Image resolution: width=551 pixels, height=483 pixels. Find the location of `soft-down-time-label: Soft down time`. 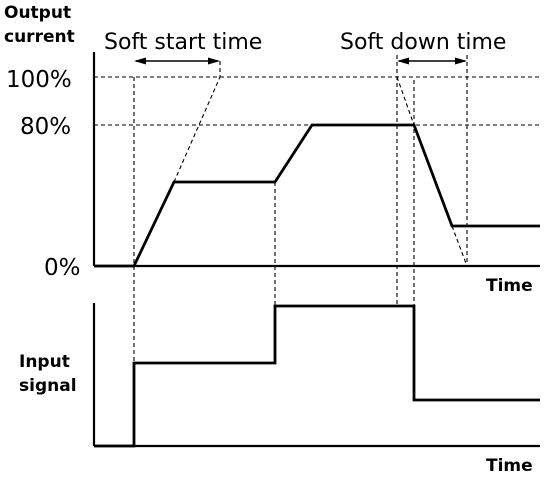

soft-down-time-label: Soft down time is located at coordinates (423, 42).